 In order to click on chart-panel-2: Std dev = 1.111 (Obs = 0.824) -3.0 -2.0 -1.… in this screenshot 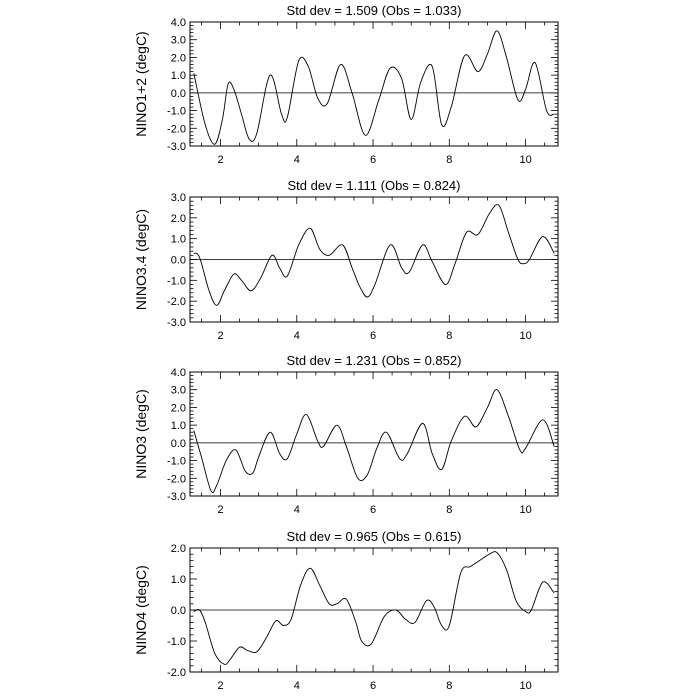, I will do `click(346, 260)`.